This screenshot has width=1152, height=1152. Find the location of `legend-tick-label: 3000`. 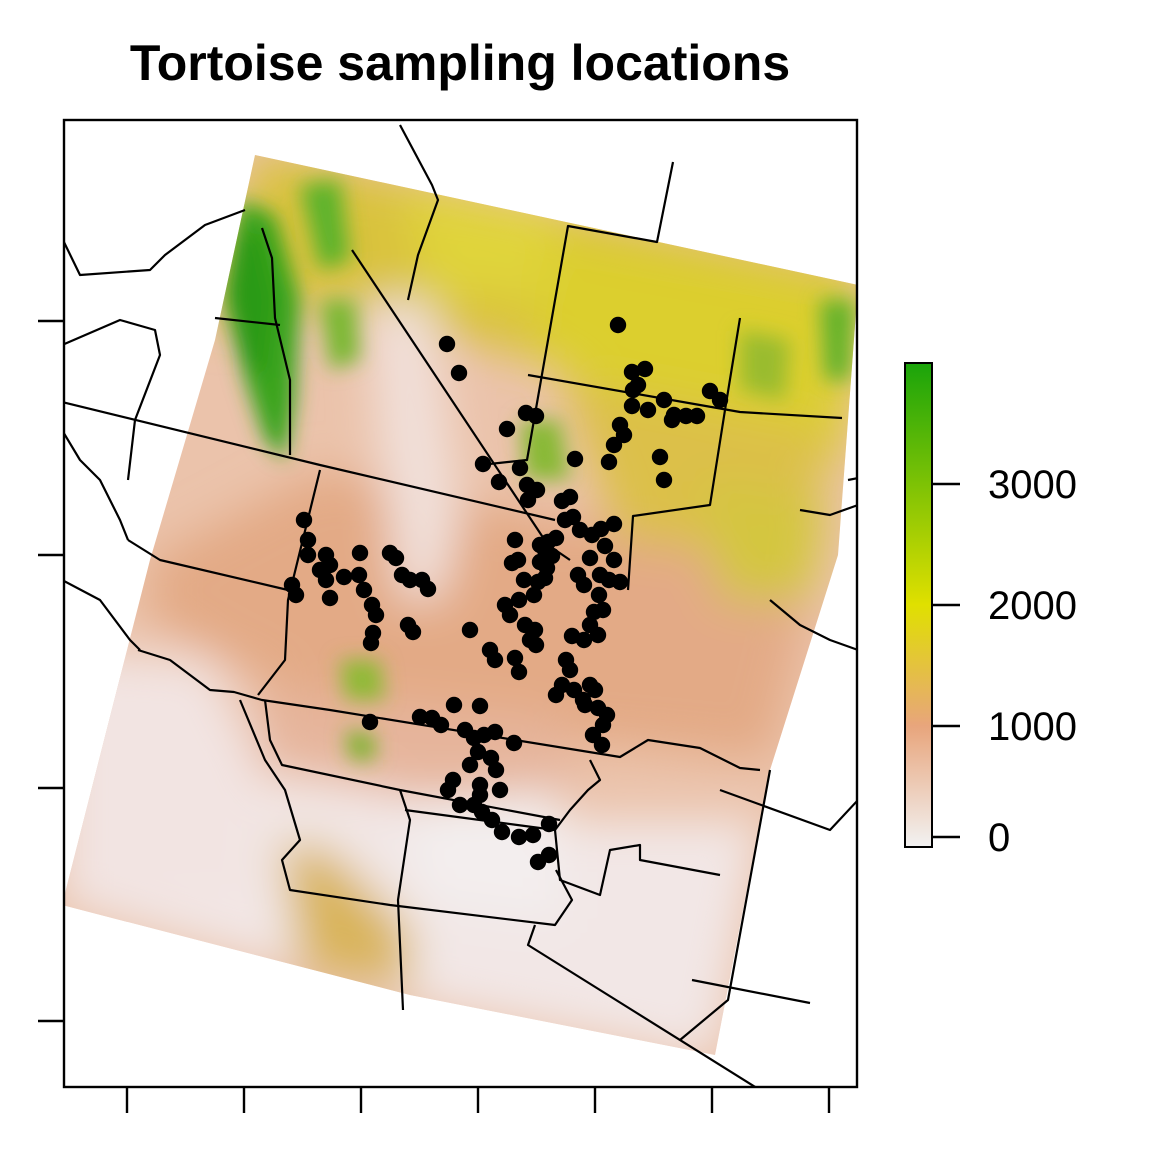

legend-tick-label: 3000 is located at coordinates (1032, 485).